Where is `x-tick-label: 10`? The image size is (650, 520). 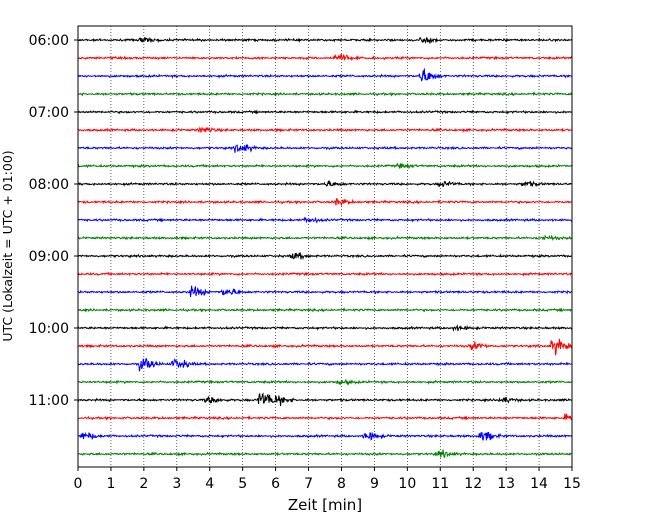 x-tick-label: 10 is located at coordinates (407, 484).